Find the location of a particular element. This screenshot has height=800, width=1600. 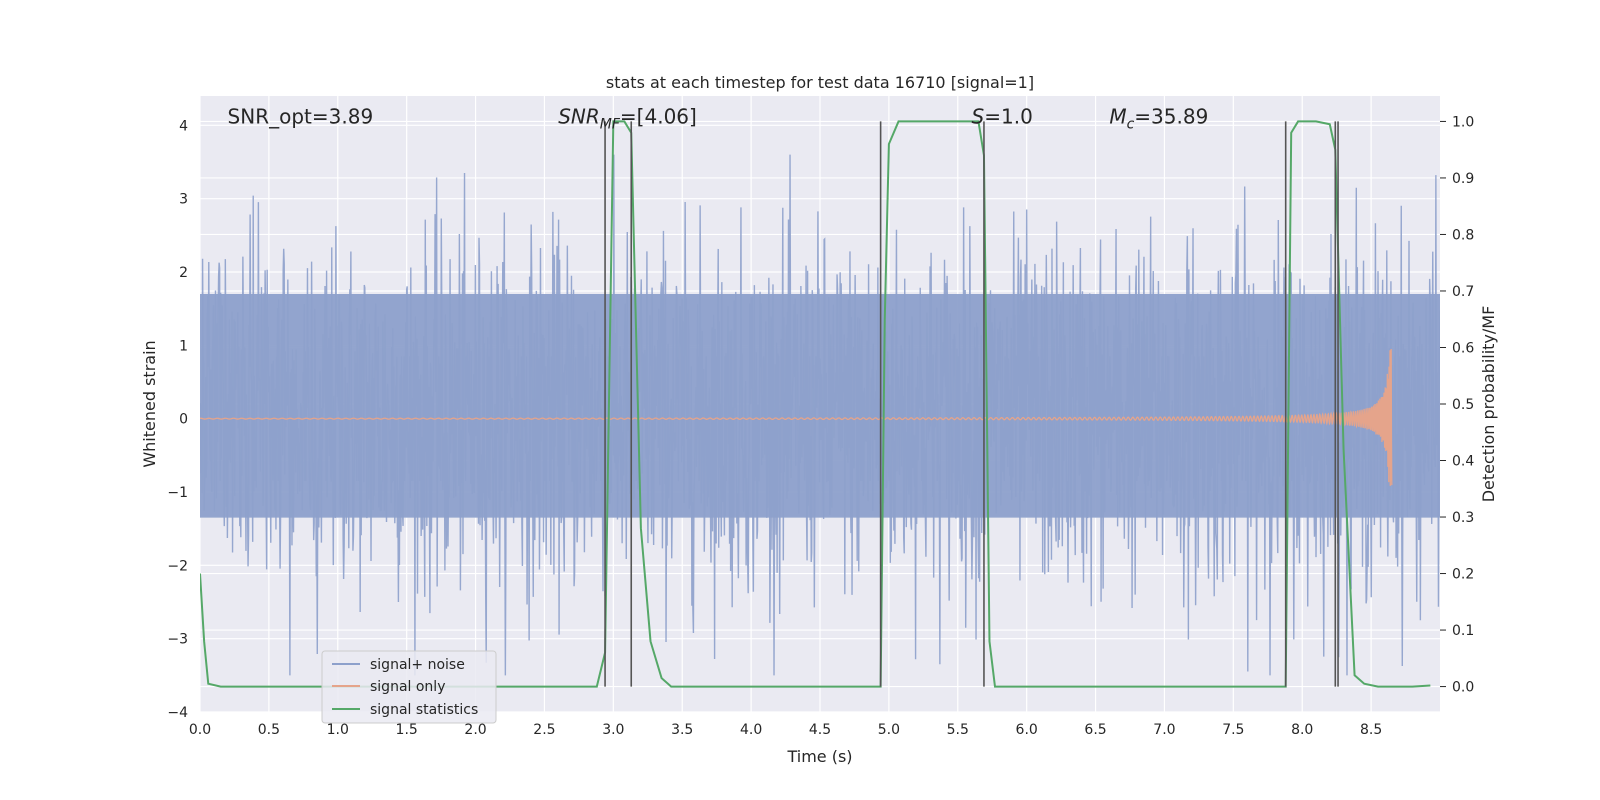

x-tick-label-7: 3.5 is located at coordinates (682, 730).